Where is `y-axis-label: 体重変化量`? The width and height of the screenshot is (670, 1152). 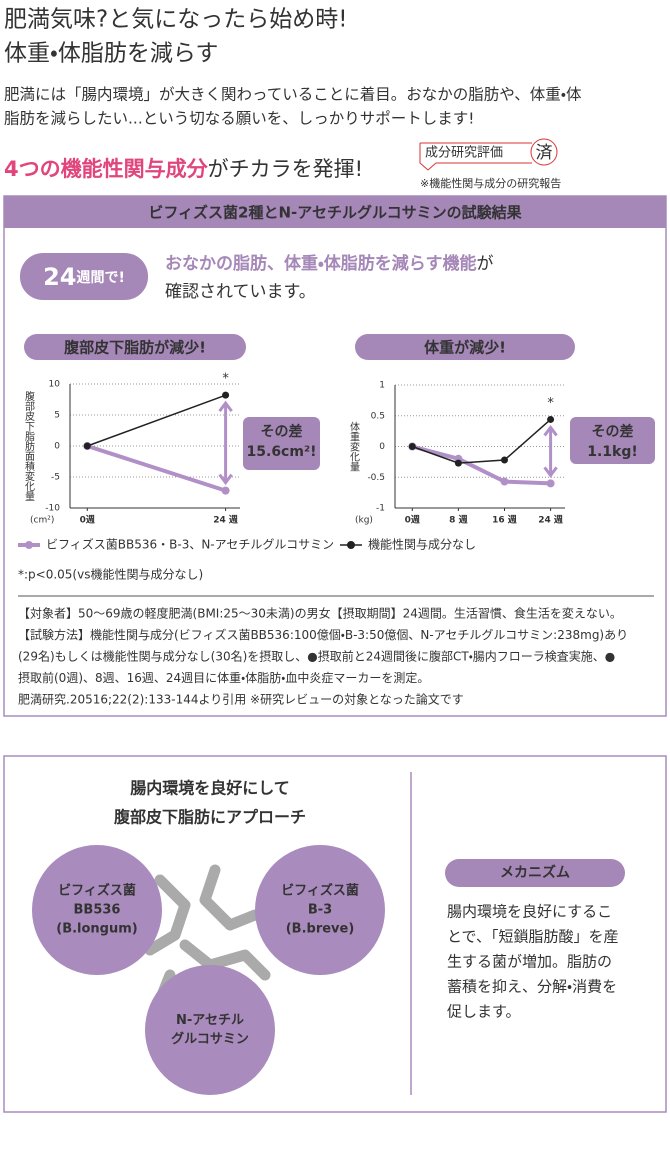 y-axis-label: 体重変化量 is located at coordinates (354, 446).